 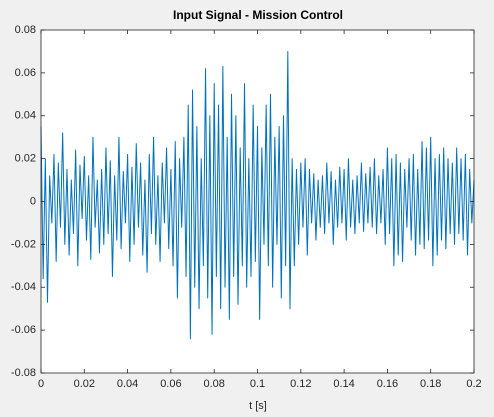 What do you see at coordinates (23, 330) in the screenshot?
I see `y-tick-label: -0.06` at bounding box center [23, 330].